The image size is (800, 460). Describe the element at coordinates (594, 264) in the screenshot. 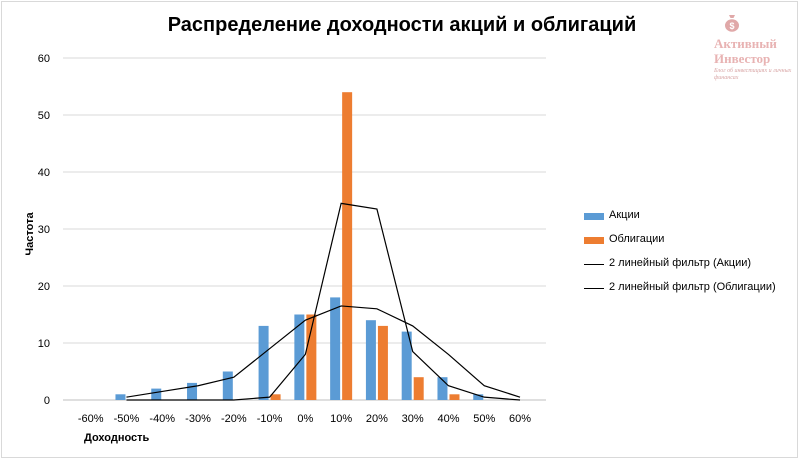

I see `legend-line-stocks-trend` at that location.